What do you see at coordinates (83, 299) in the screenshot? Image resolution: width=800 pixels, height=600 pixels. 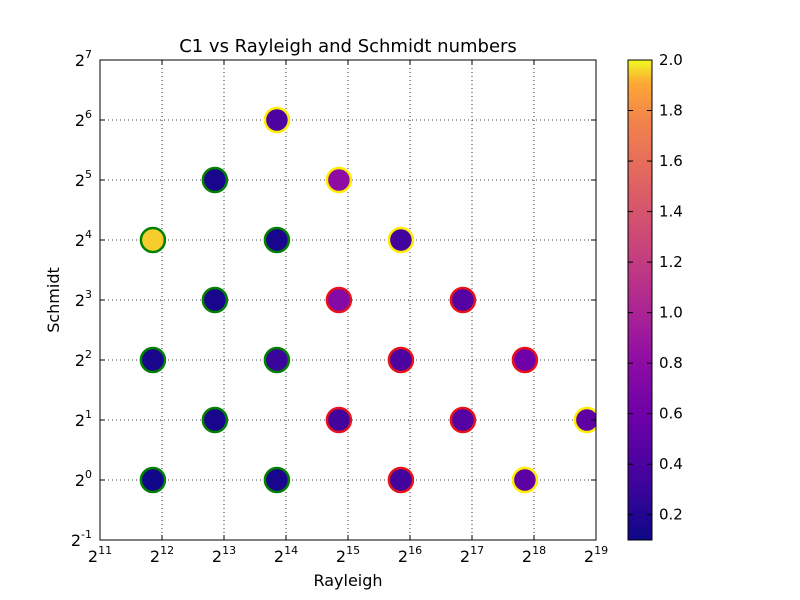 I see `y-tick-label: 23` at bounding box center [83, 299].